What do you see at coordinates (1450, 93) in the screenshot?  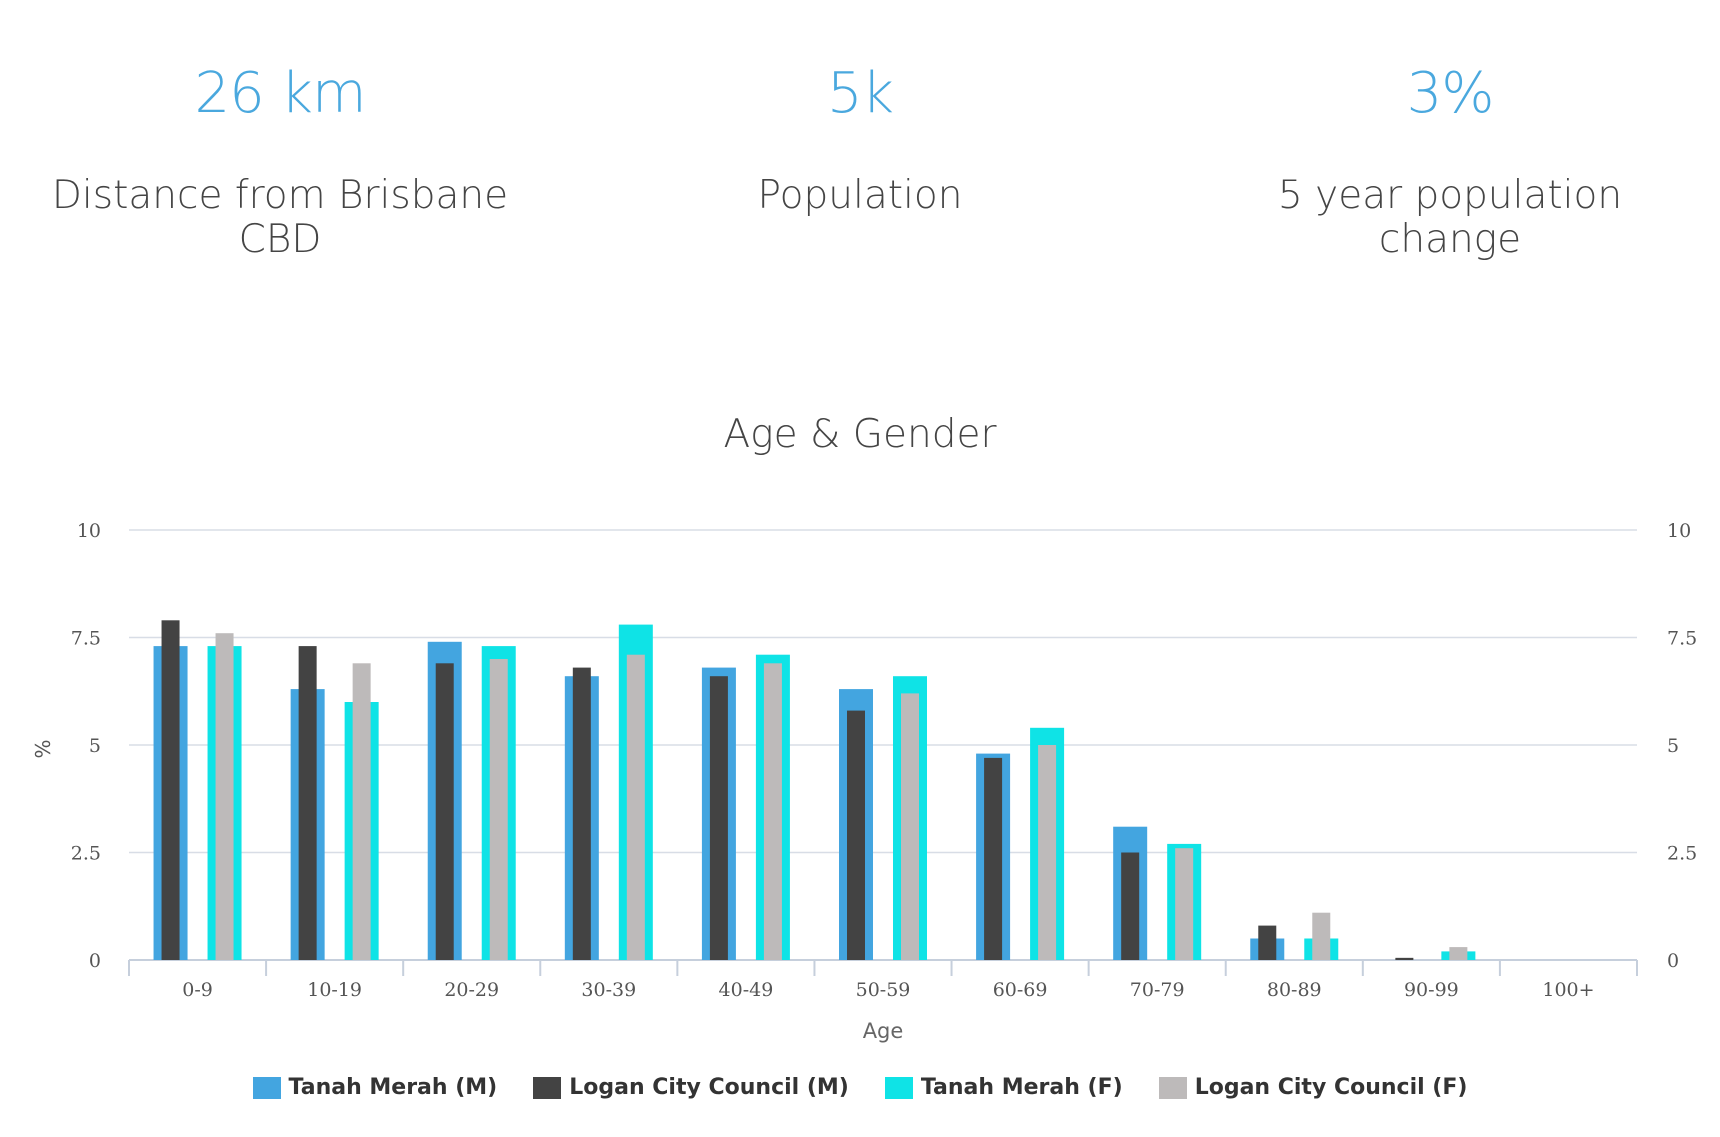 I see `stat-population-change-value: 3%` at bounding box center [1450, 93].